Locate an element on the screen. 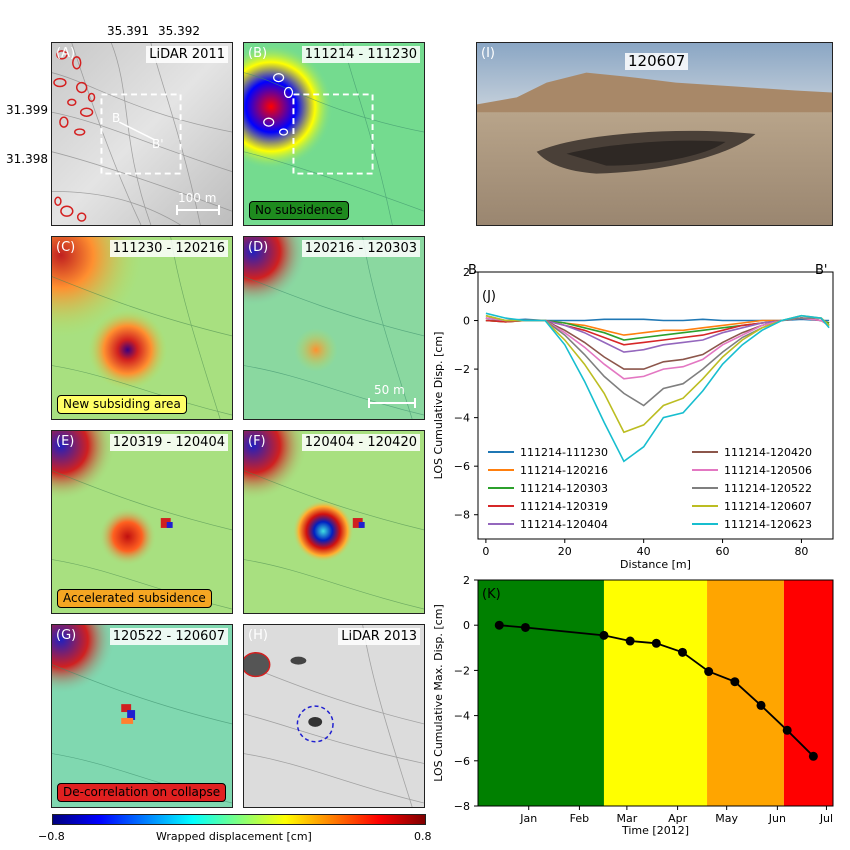 The height and width of the screenshot is (850, 850). j-y-tick-label: 2 is located at coordinates (466, 272).